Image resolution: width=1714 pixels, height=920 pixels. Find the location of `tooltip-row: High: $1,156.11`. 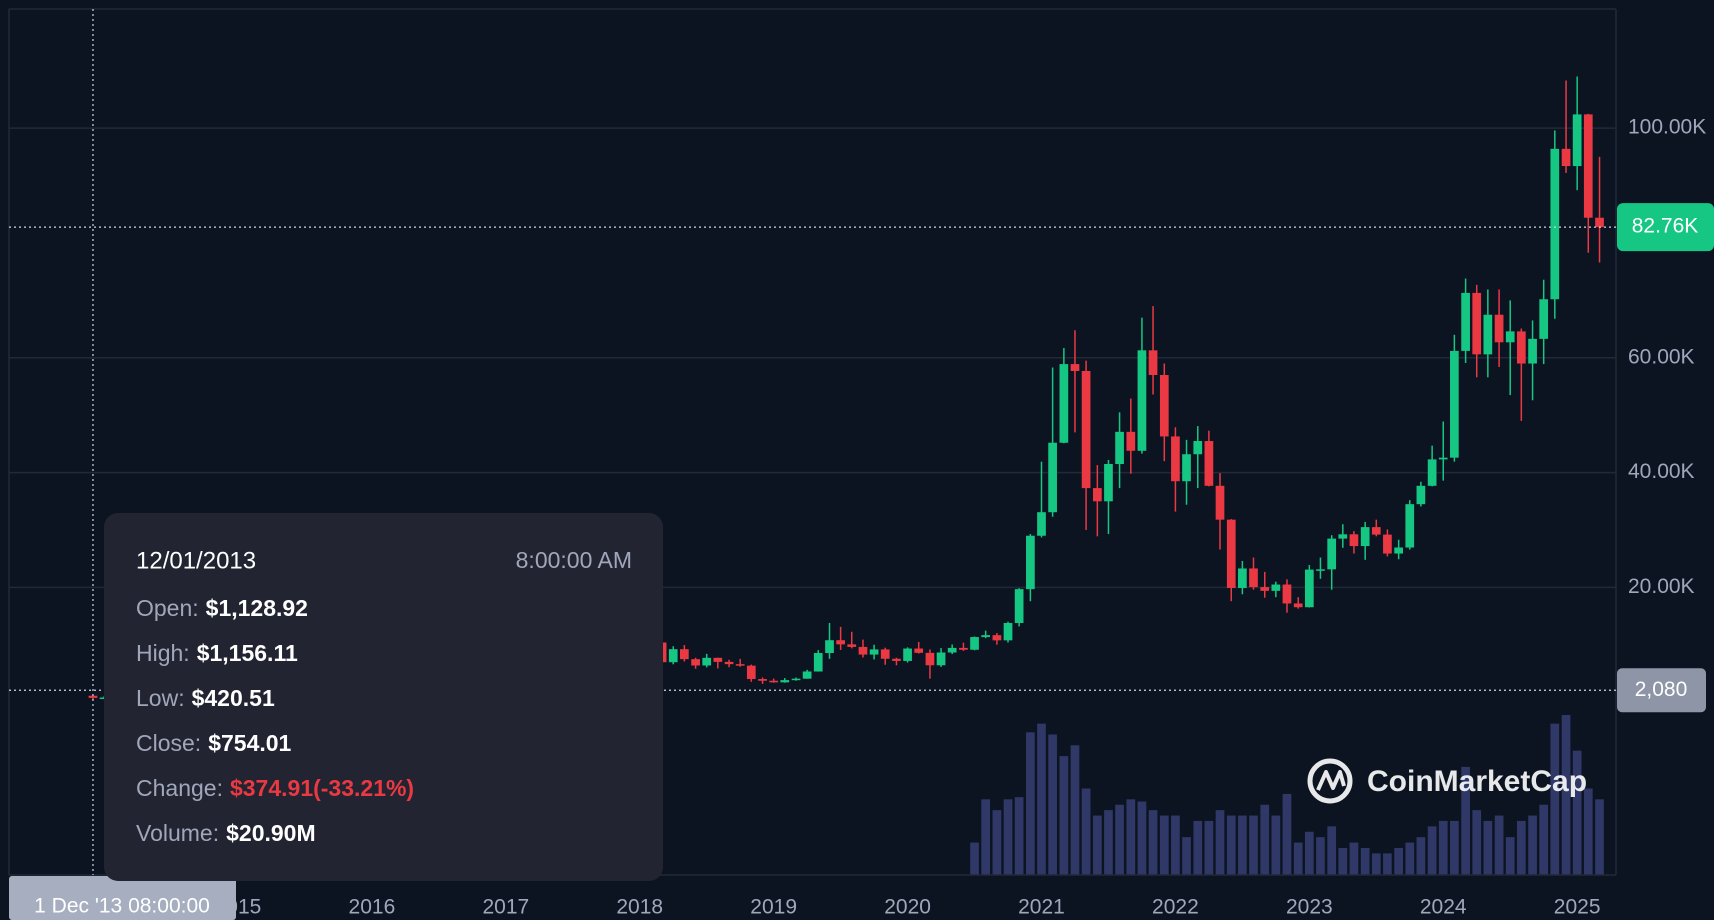

tooltip-row: High: $1,156.11 is located at coordinates (217, 653).